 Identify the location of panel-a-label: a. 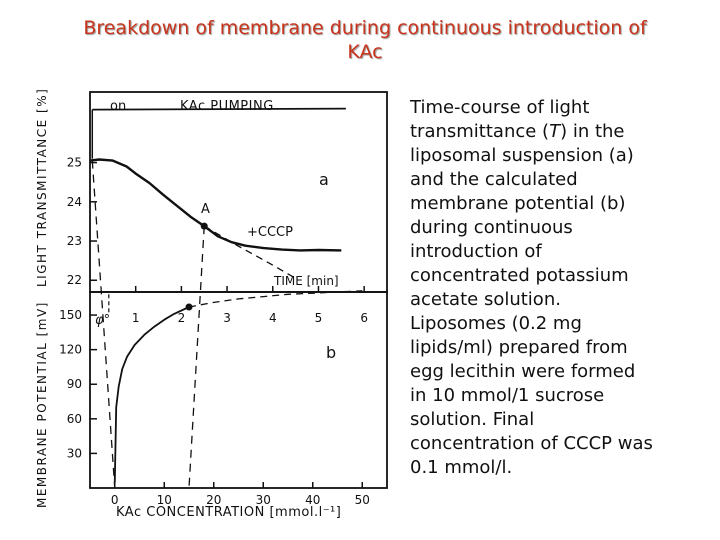
(324, 179).